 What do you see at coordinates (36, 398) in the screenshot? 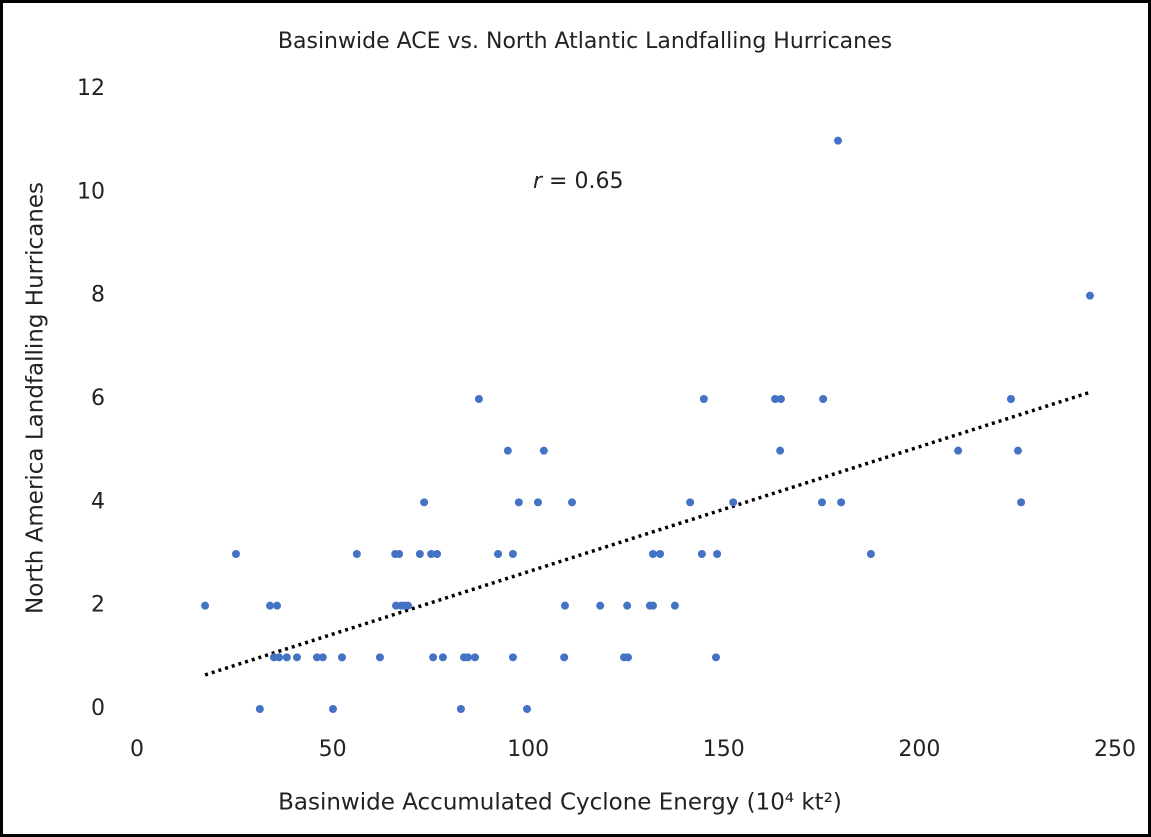
I see `y-axis-label: North America Landfalling Hurricanes` at bounding box center [36, 398].